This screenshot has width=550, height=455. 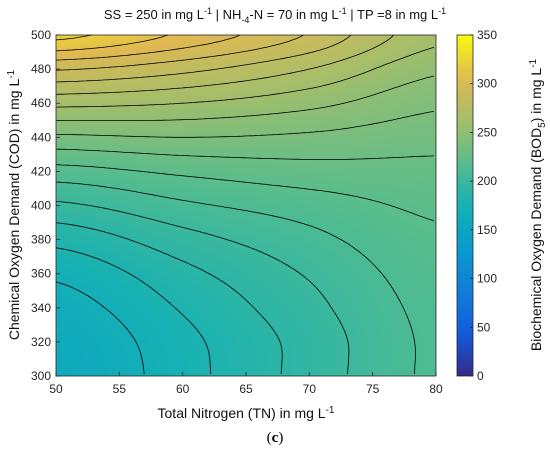 What do you see at coordinates (487, 230) in the screenshot?
I see `colorbar-tick-label: 150` at bounding box center [487, 230].